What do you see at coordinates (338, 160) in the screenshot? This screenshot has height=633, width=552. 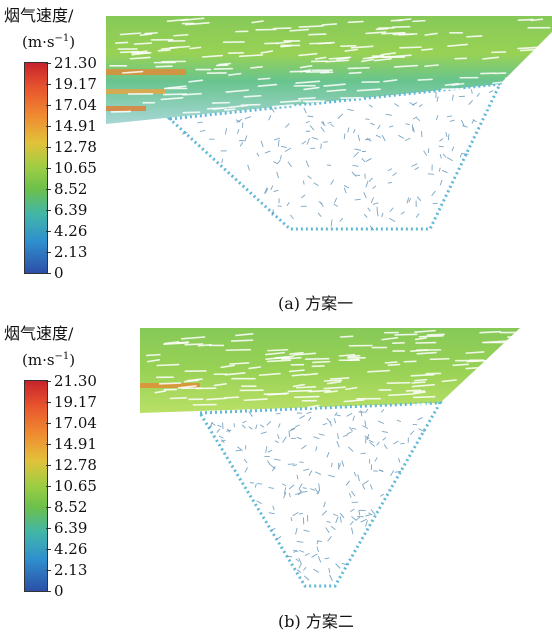 I see `arrows-a` at bounding box center [338, 160].